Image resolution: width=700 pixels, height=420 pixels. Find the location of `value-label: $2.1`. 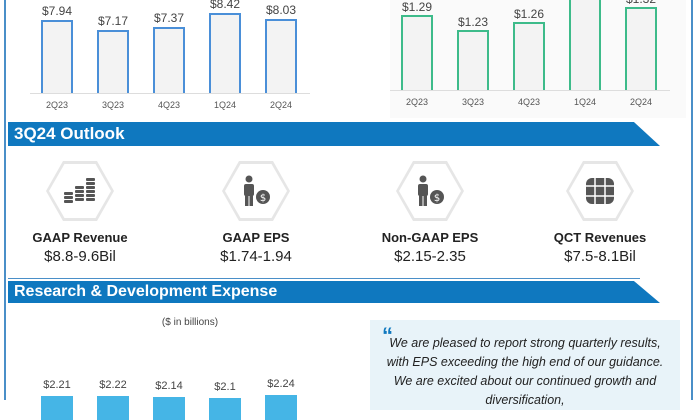

value-label: $2.1 is located at coordinates (225, 387).